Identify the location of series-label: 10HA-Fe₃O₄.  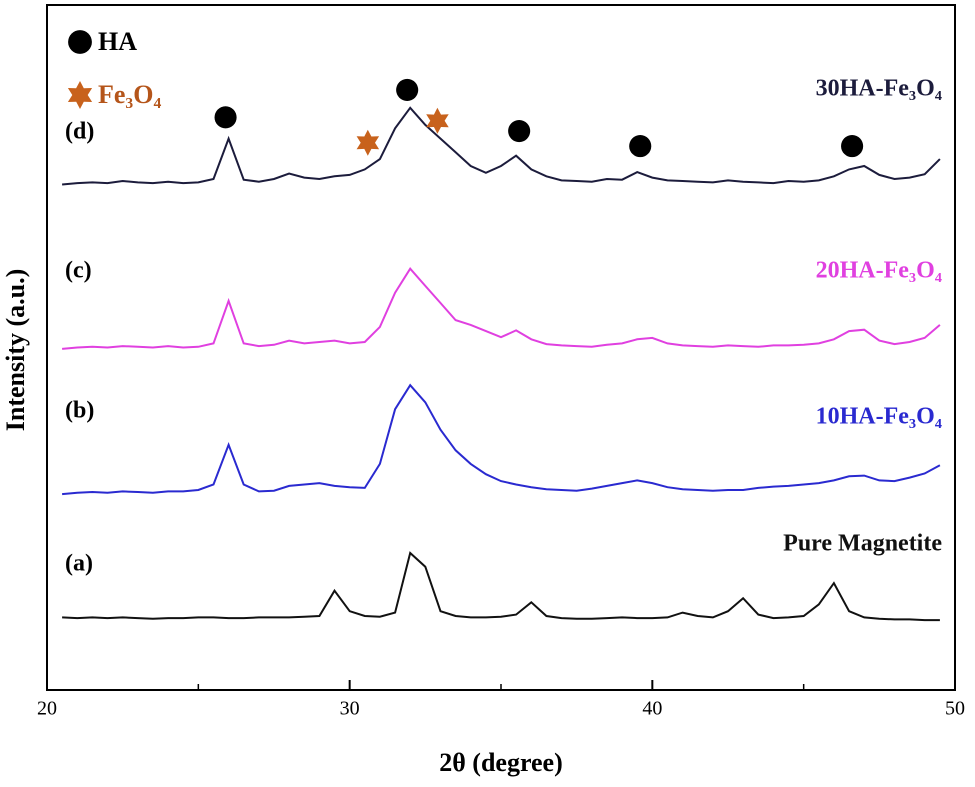
(879, 417).